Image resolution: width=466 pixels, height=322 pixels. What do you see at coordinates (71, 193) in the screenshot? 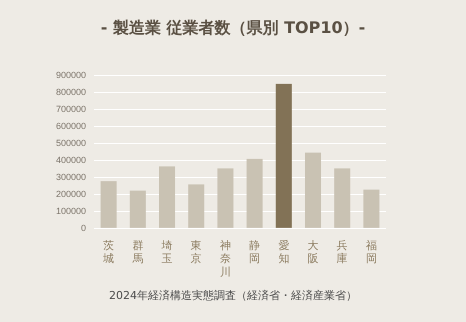
I see `y-tick-label: 200000` at bounding box center [71, 193].